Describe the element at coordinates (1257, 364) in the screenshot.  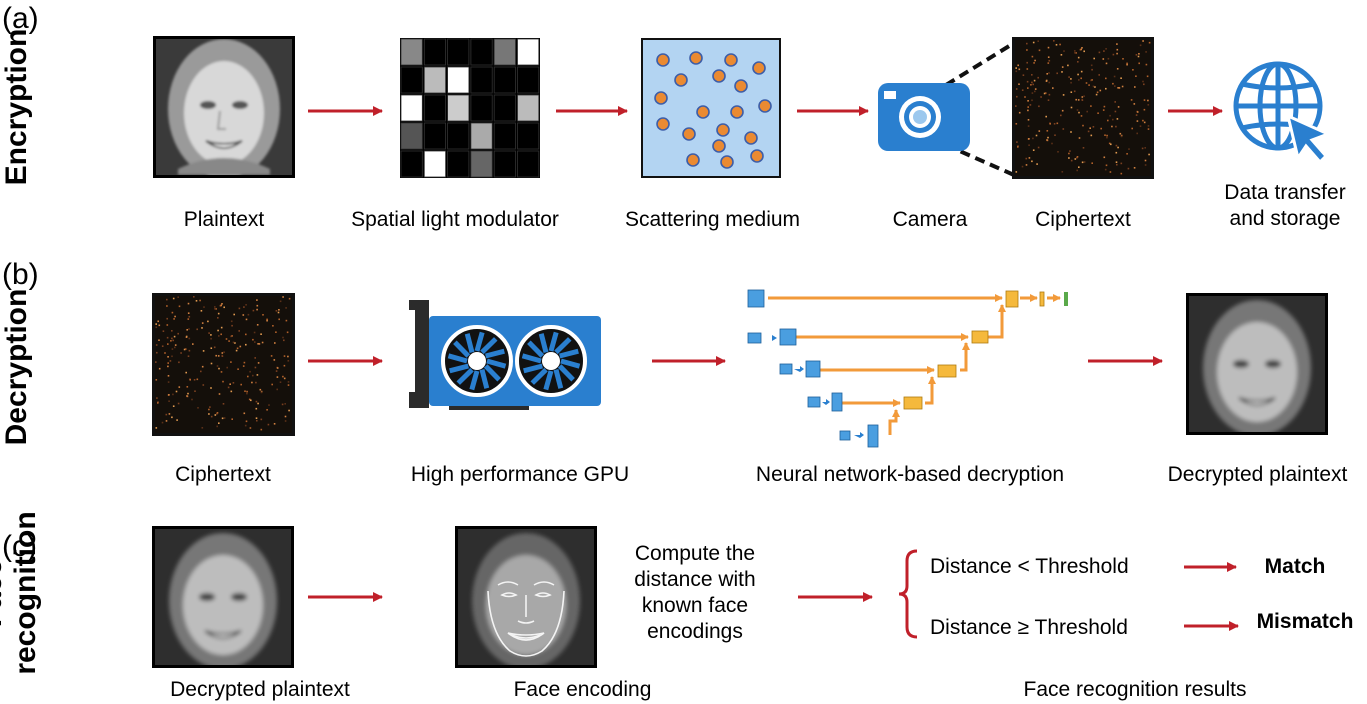
I see `decrypted-face-image` at that location.